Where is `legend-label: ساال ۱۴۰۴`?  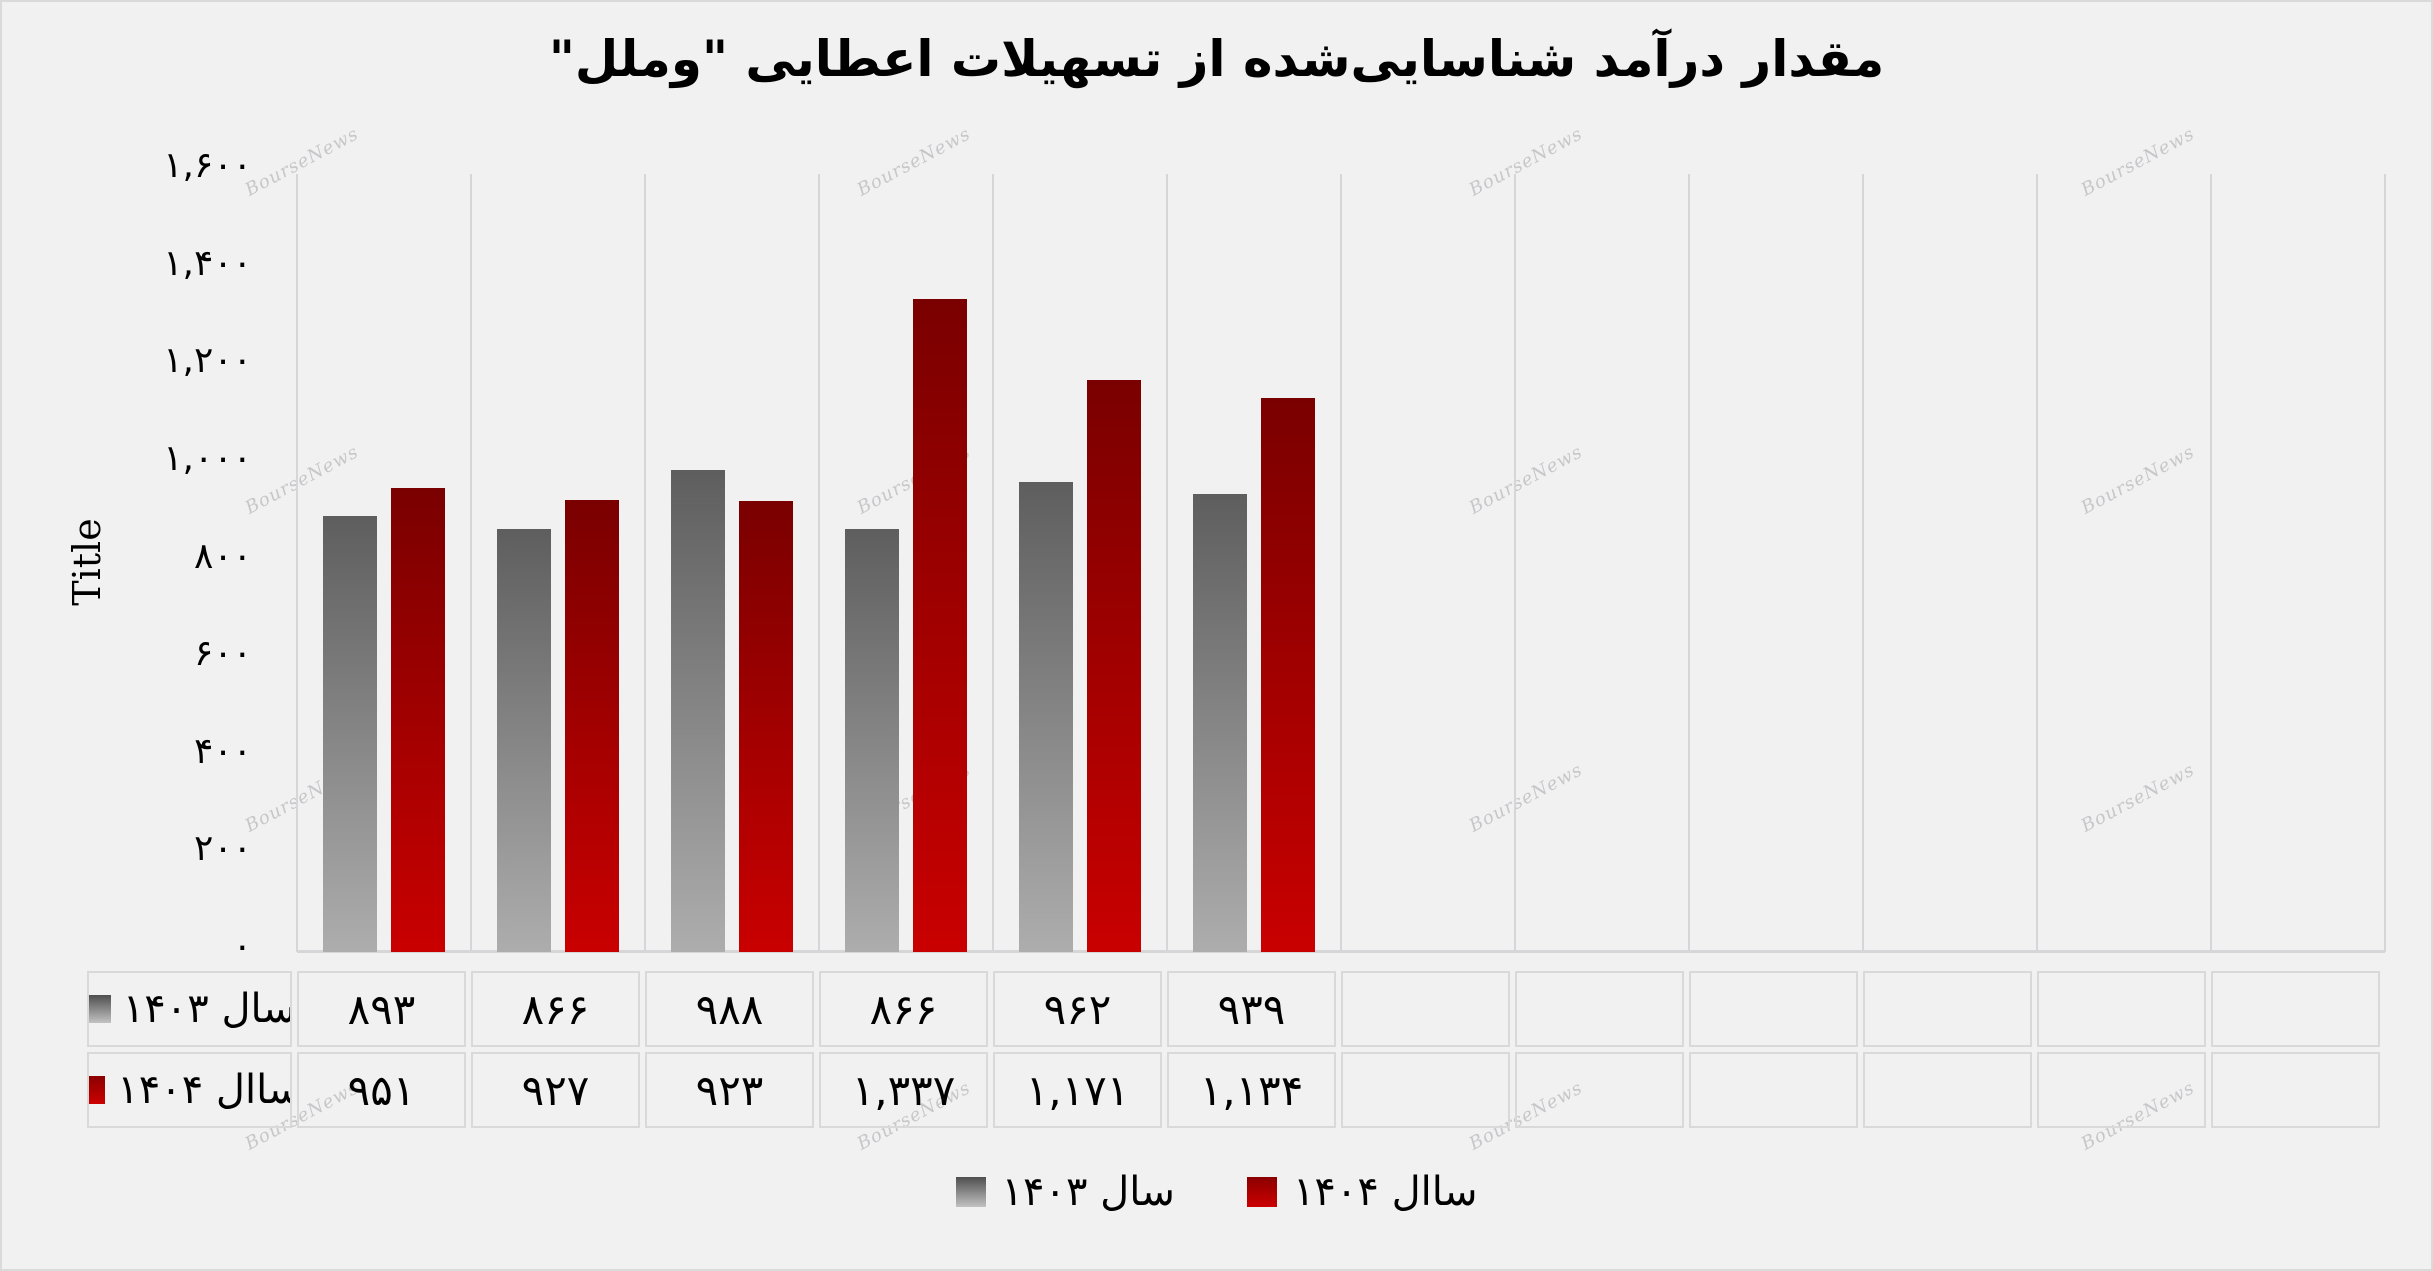 legend-label: ساال ۱۴۰۴ is located at coordinates (1385, 1192).